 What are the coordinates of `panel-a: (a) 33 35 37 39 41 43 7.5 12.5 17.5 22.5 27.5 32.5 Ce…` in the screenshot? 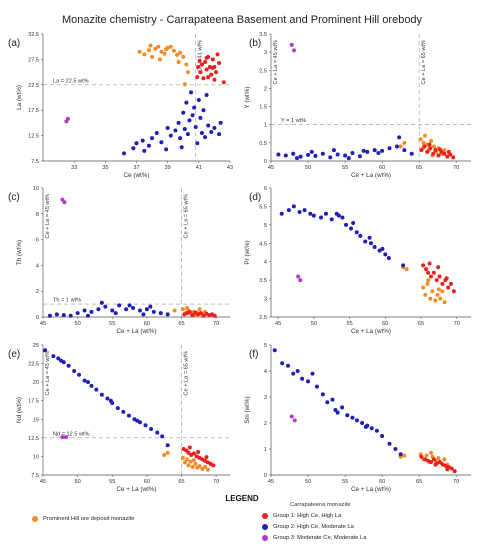 It's located at (120, 105).